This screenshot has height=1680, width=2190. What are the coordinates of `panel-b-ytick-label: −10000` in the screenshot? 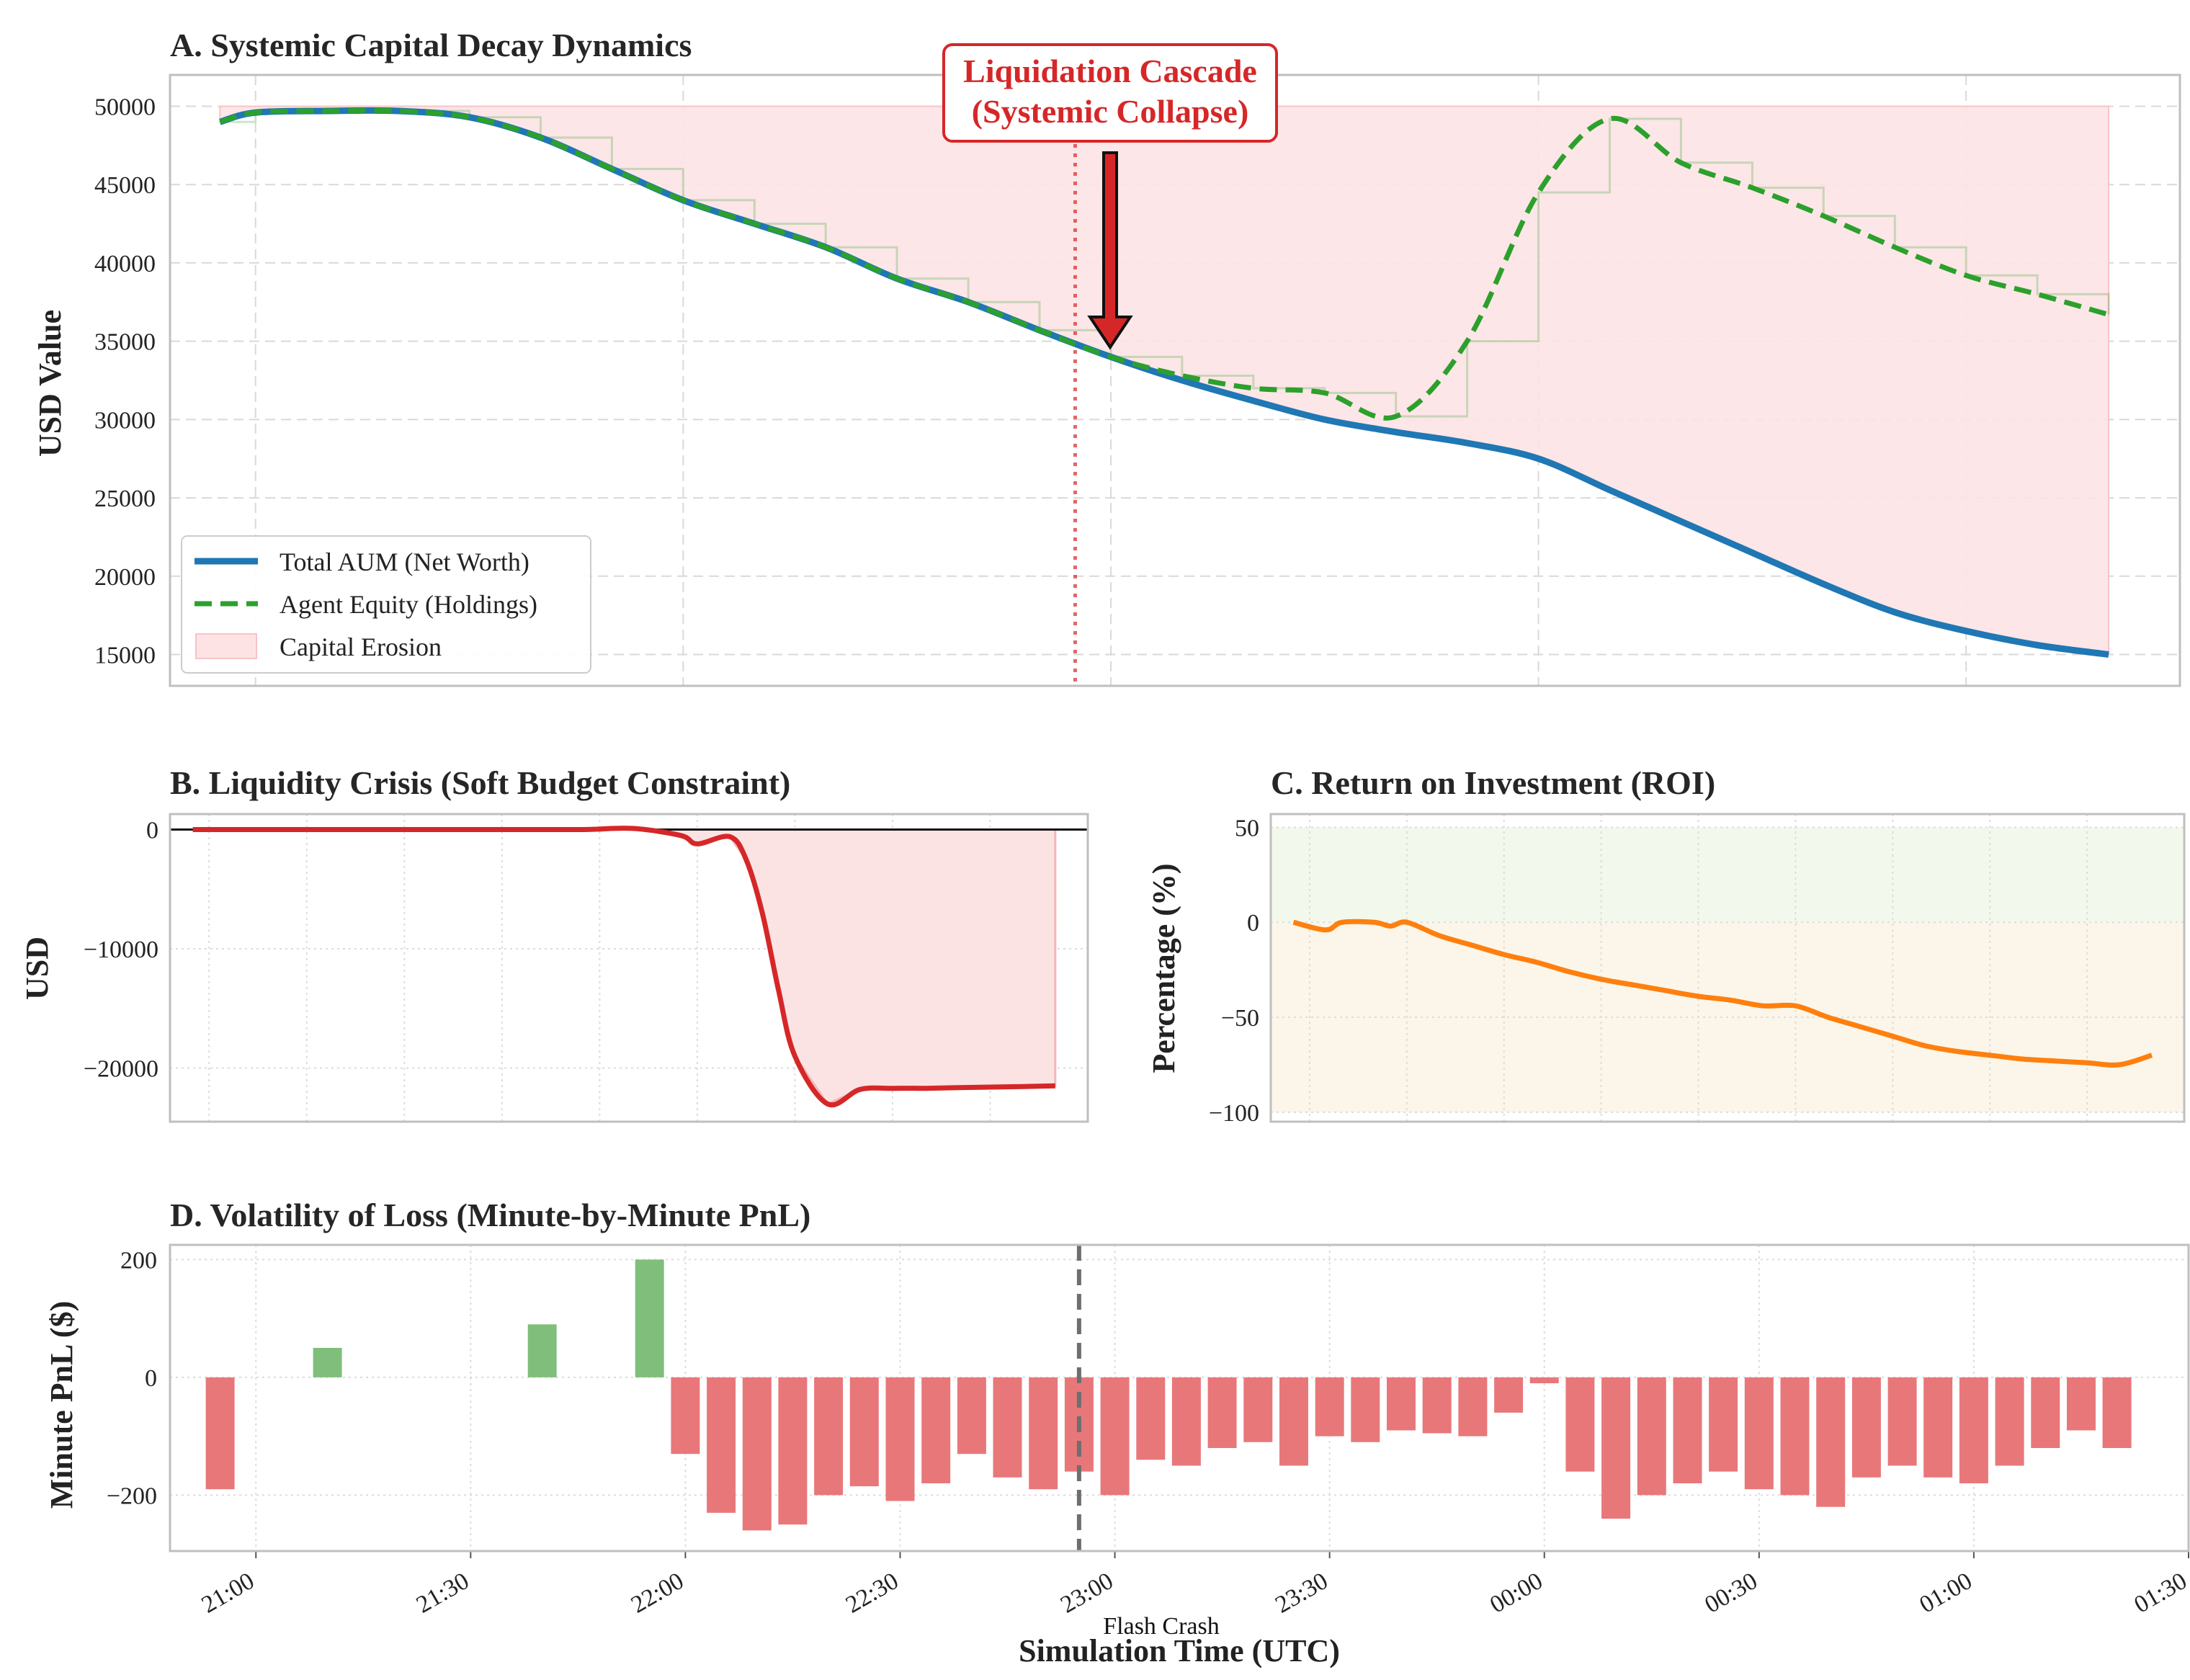 It's located at (121, 950).